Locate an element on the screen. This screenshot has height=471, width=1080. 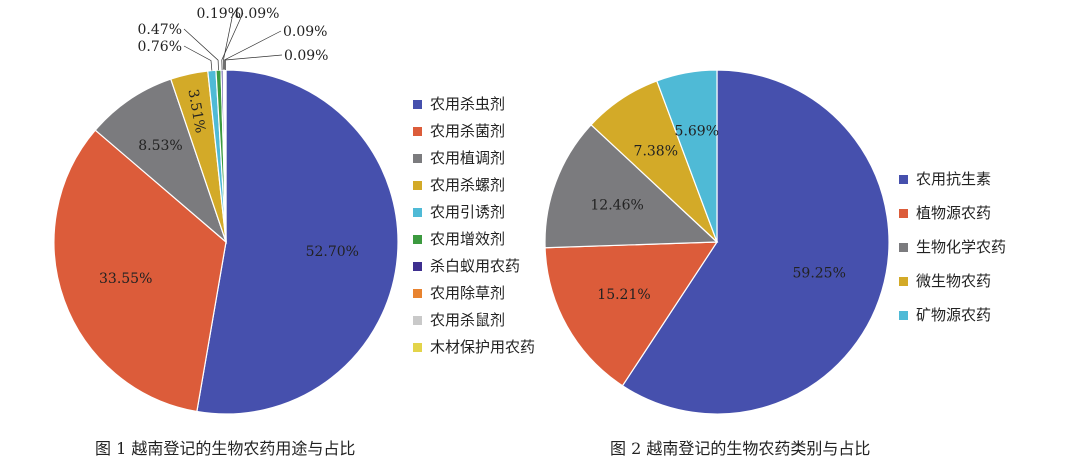
slice-label-1-2: 33.55% is located at coordinates (125, 279).